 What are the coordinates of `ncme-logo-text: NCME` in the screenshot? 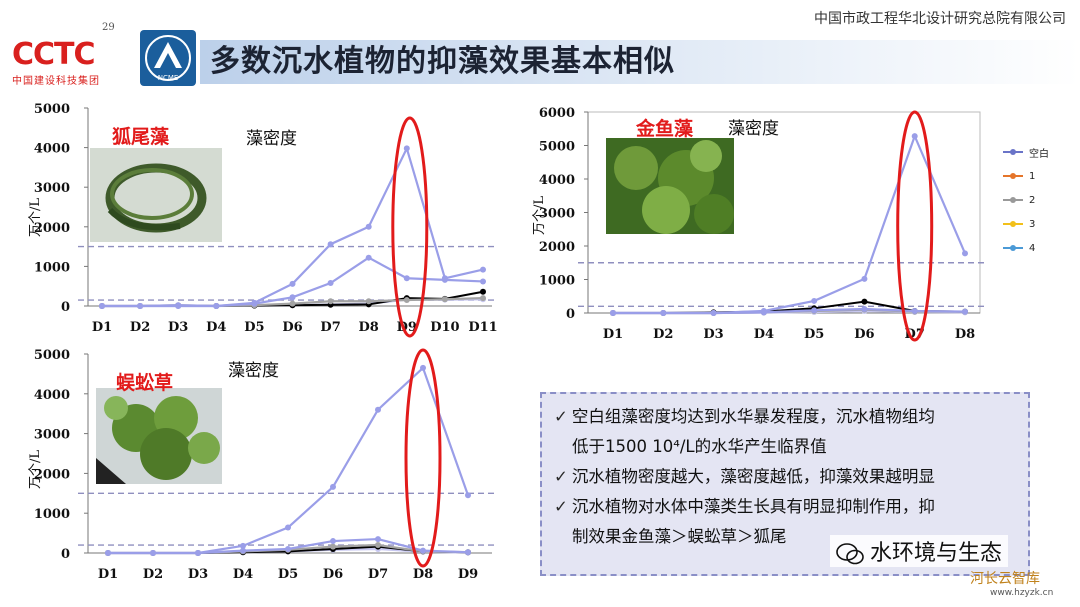 It's located at (168, 78).